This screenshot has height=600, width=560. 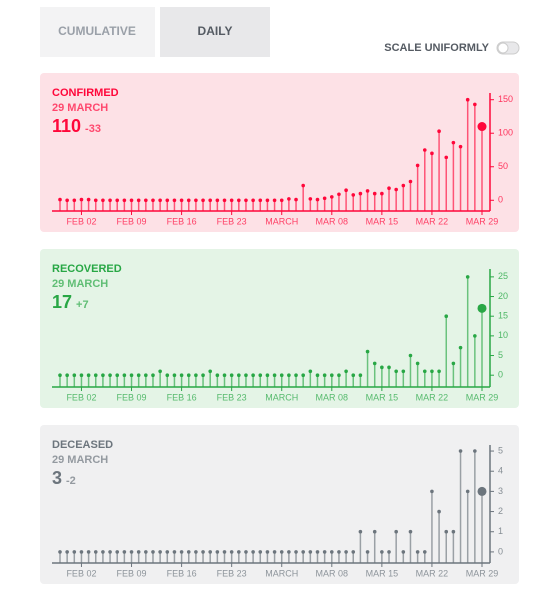 I want to click on tab-label: DAILY, so click(x=215, y=31).